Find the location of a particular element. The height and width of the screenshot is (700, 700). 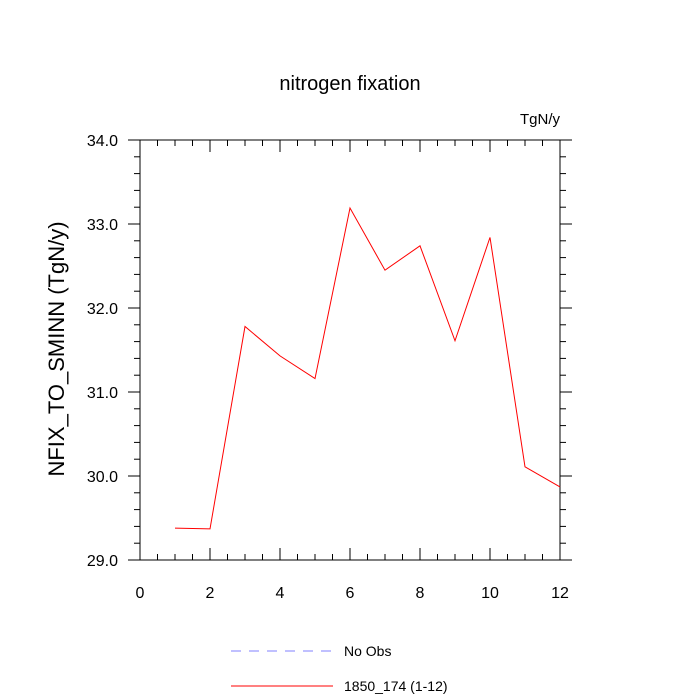

x-tick-label: 10 is located at coordinates (490, 593).